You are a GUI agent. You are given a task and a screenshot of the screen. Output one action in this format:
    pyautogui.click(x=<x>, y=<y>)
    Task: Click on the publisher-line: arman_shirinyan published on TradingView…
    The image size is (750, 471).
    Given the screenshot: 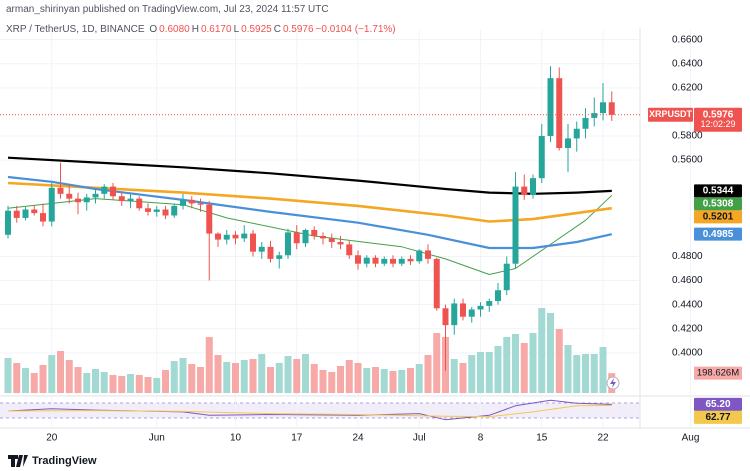 What is the action you would take?
    pyautogui.click(x=167, y=9)
    